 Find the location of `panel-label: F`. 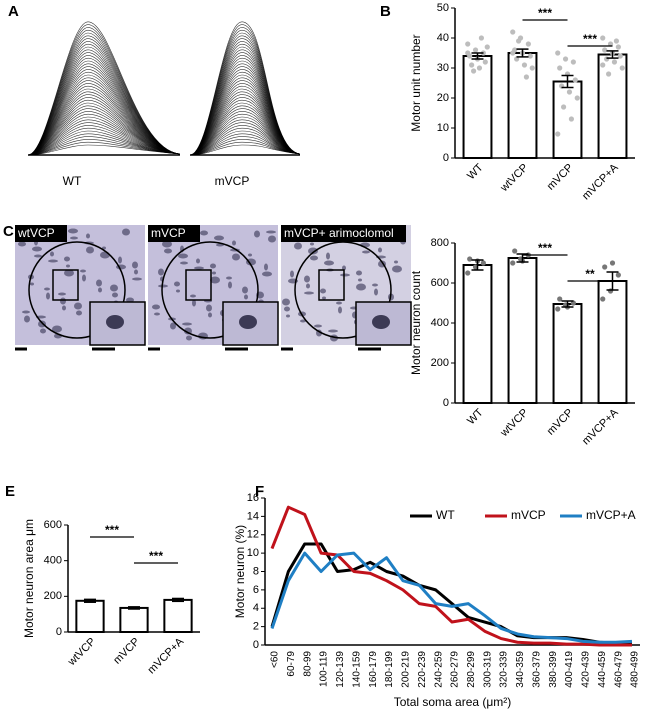

panel-label: F is located at coordinates (259, 491).